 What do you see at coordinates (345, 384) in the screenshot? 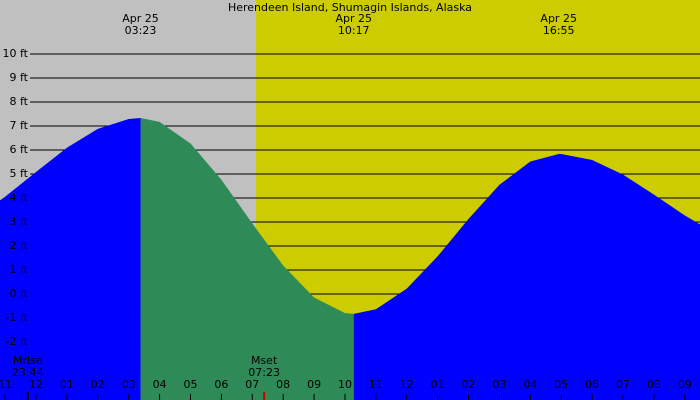
I see `x-tick-label: 10` at bounding box center [345, 384].